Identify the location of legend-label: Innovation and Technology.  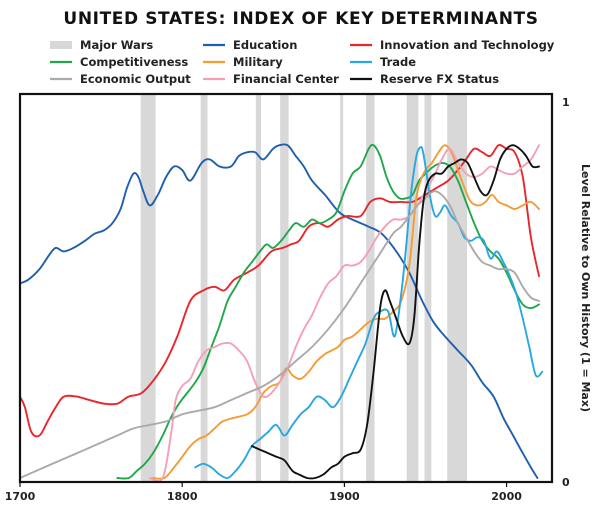
(467, 45).